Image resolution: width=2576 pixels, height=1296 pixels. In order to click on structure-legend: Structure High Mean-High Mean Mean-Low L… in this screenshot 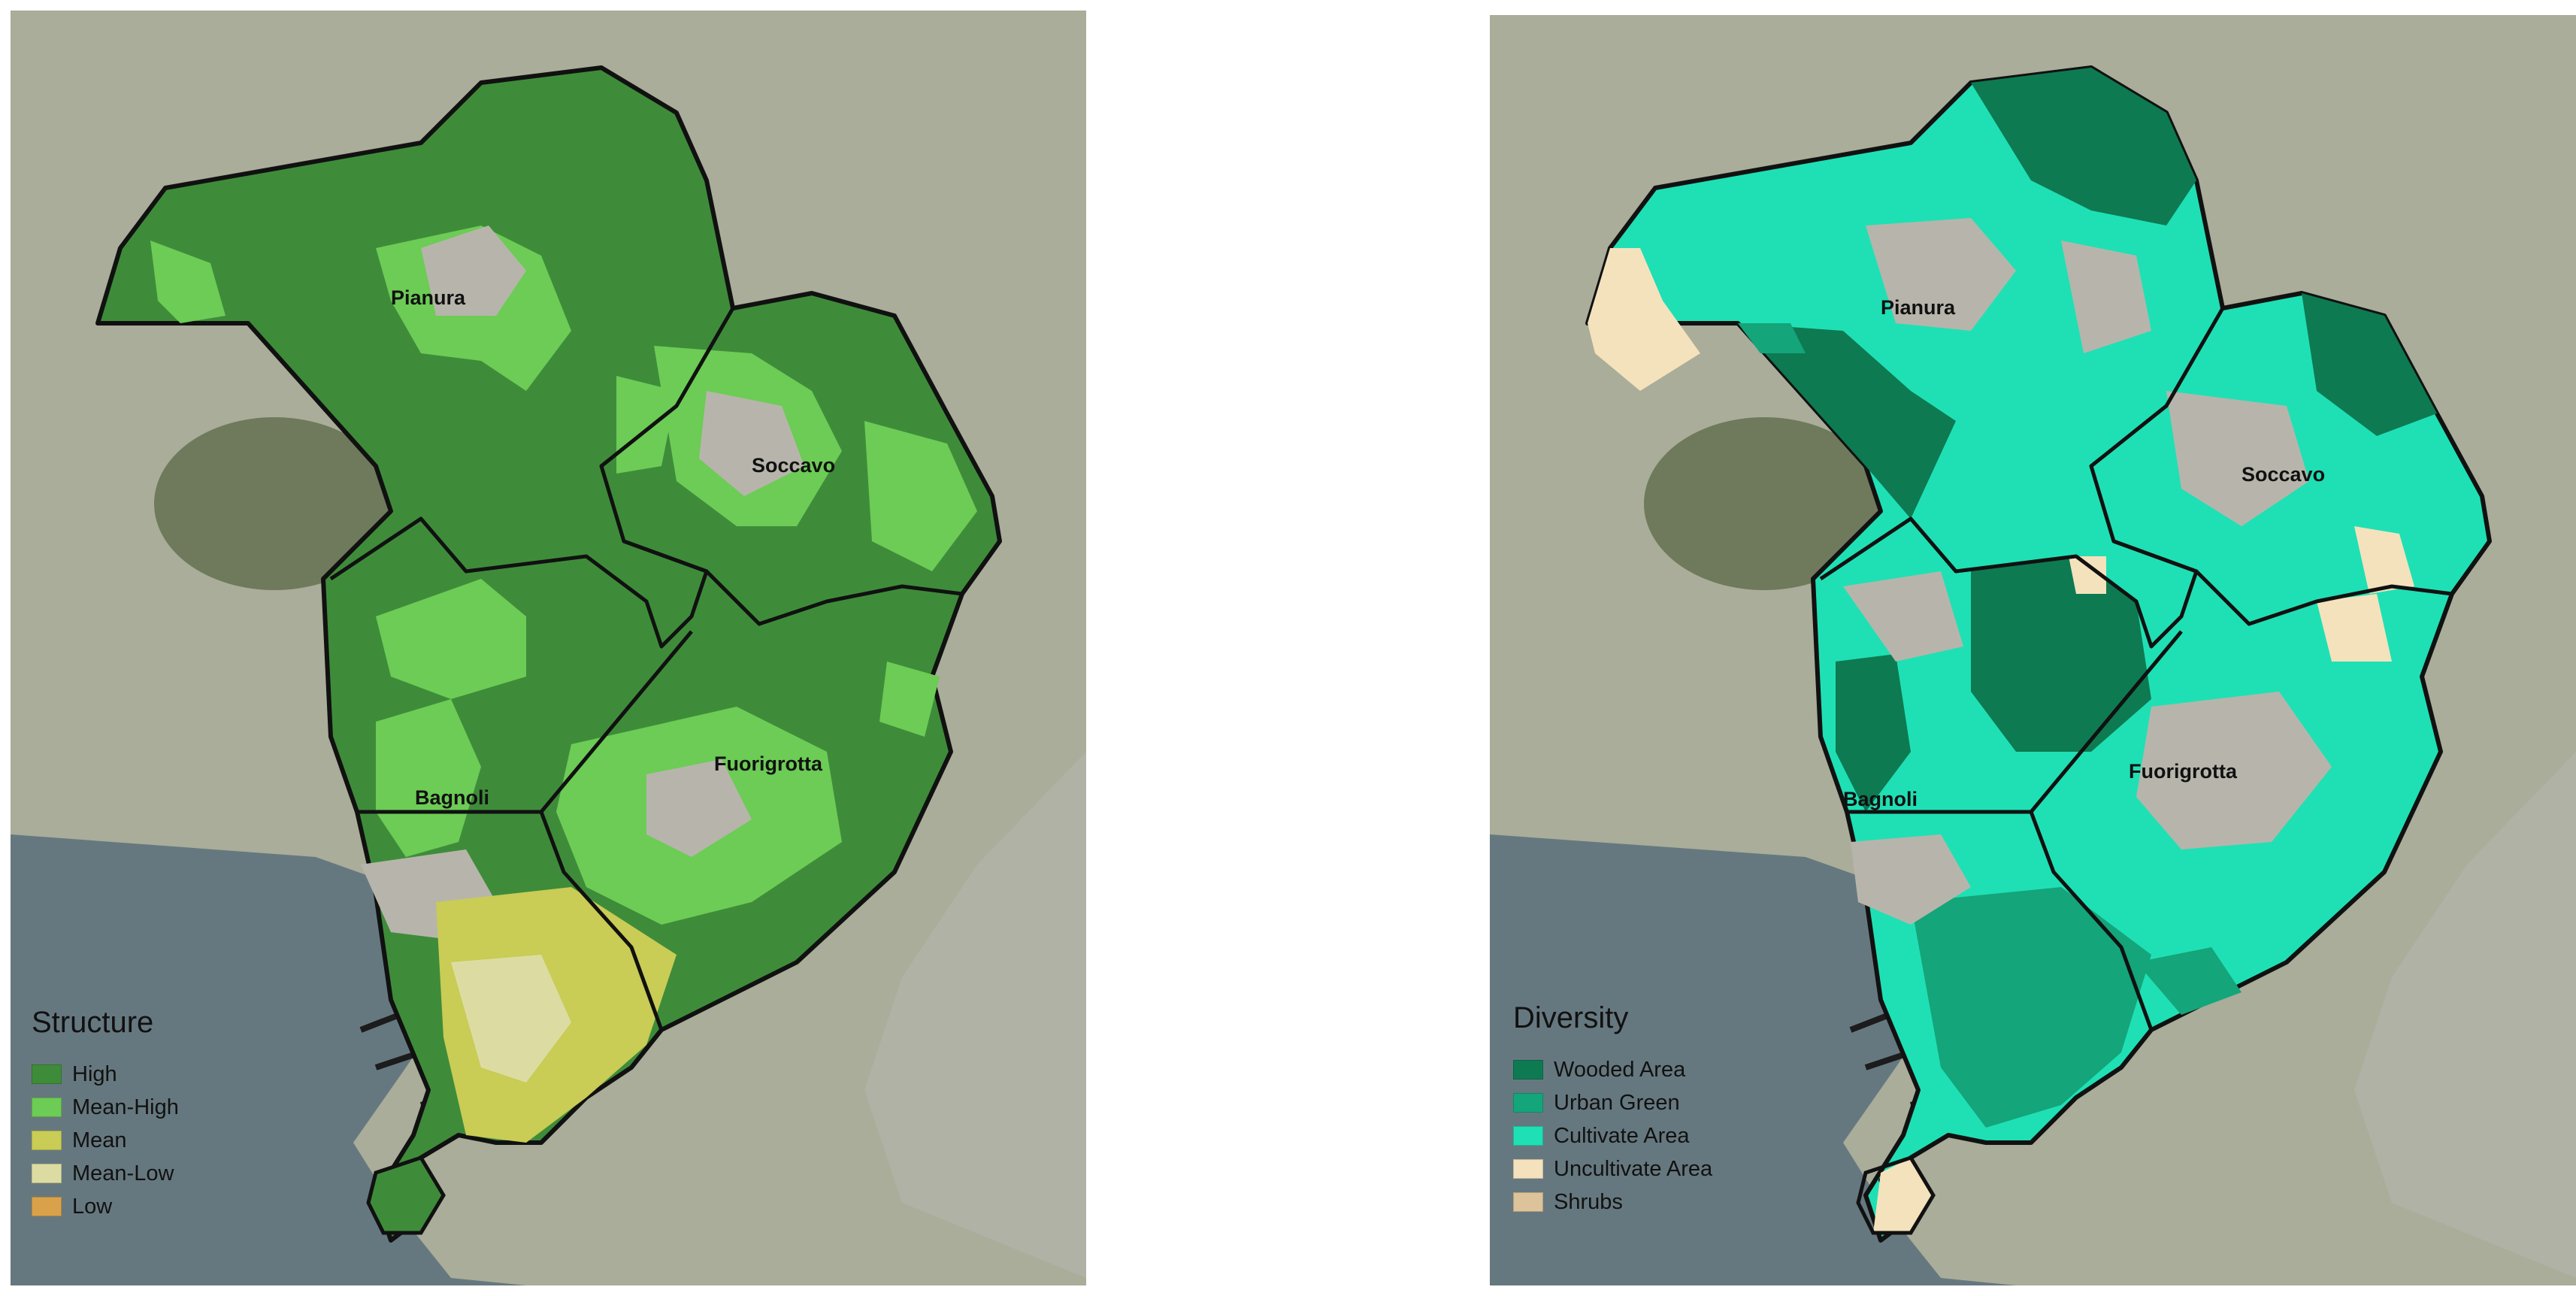, I will do `click(105, 1114)`.